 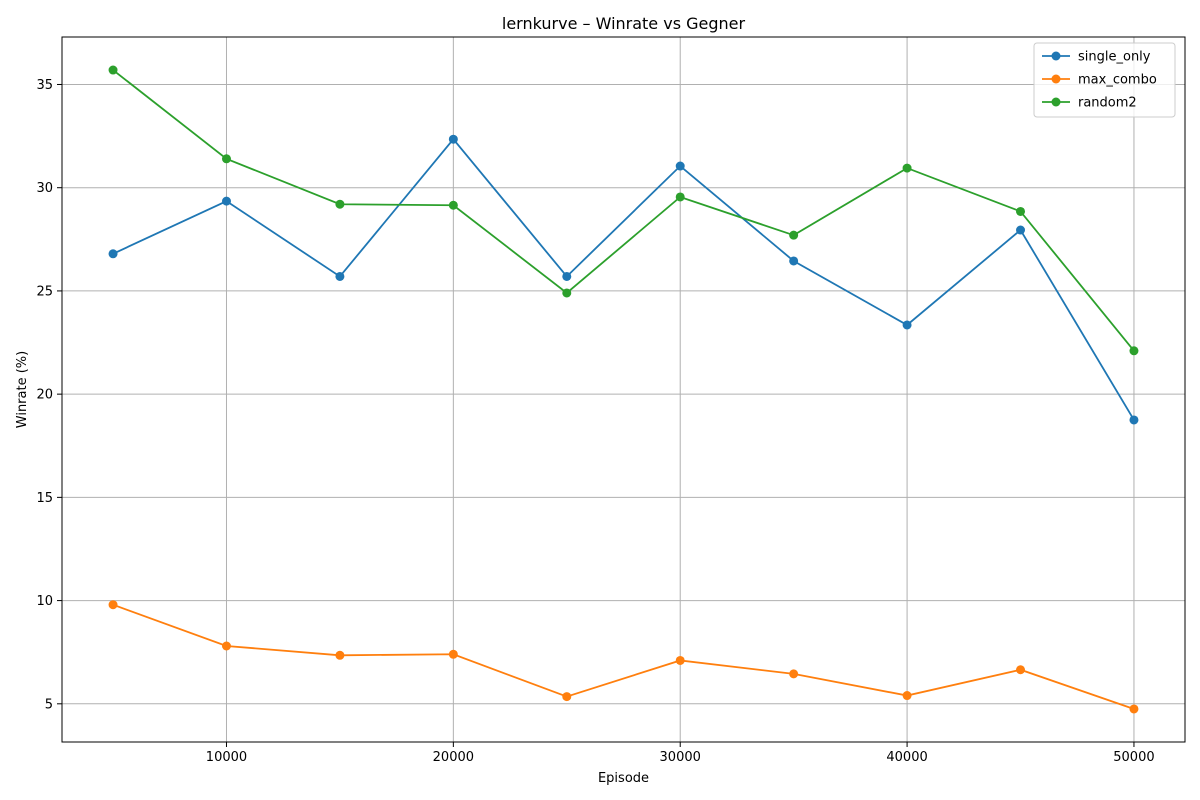 I want to click on legend-item-single_only: single_only, so click(x=1096, y=57).